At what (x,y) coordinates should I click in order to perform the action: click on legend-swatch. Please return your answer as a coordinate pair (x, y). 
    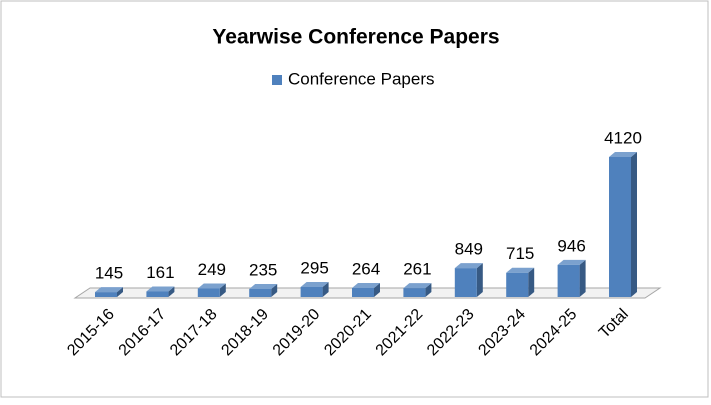
    Looking at the image, I should click on (277, 80).